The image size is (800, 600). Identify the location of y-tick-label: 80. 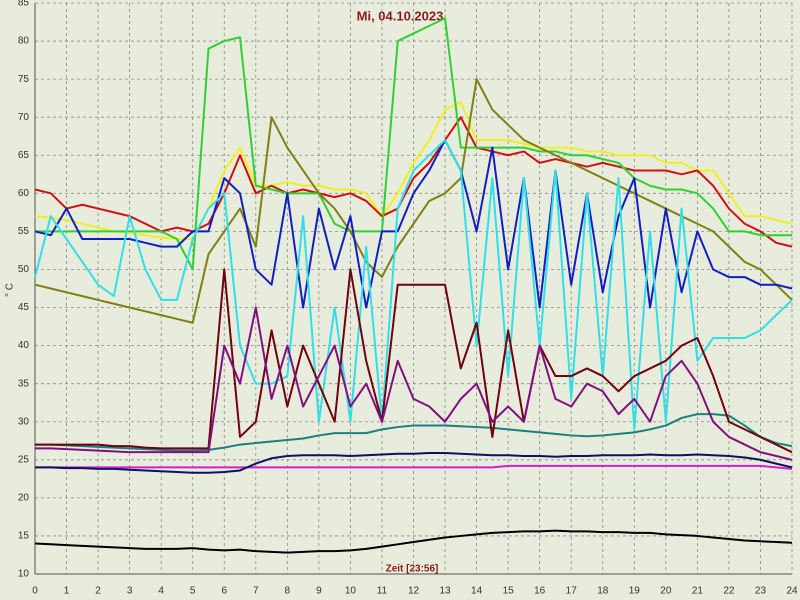
(24, 41).